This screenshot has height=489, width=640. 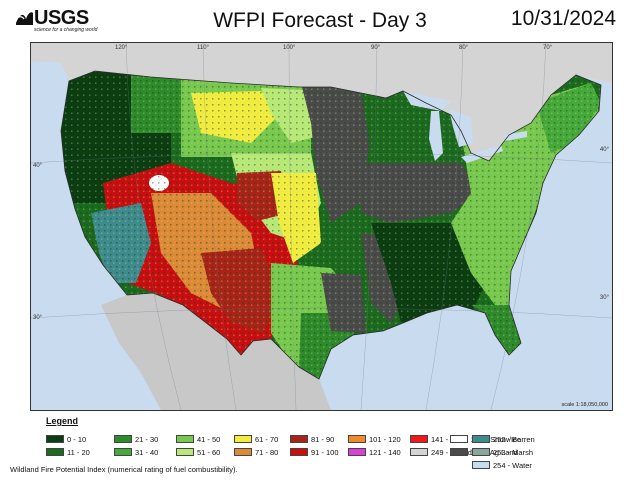 I want to click on lat-tick-30-right: 30°, so click(x=604, y=298).